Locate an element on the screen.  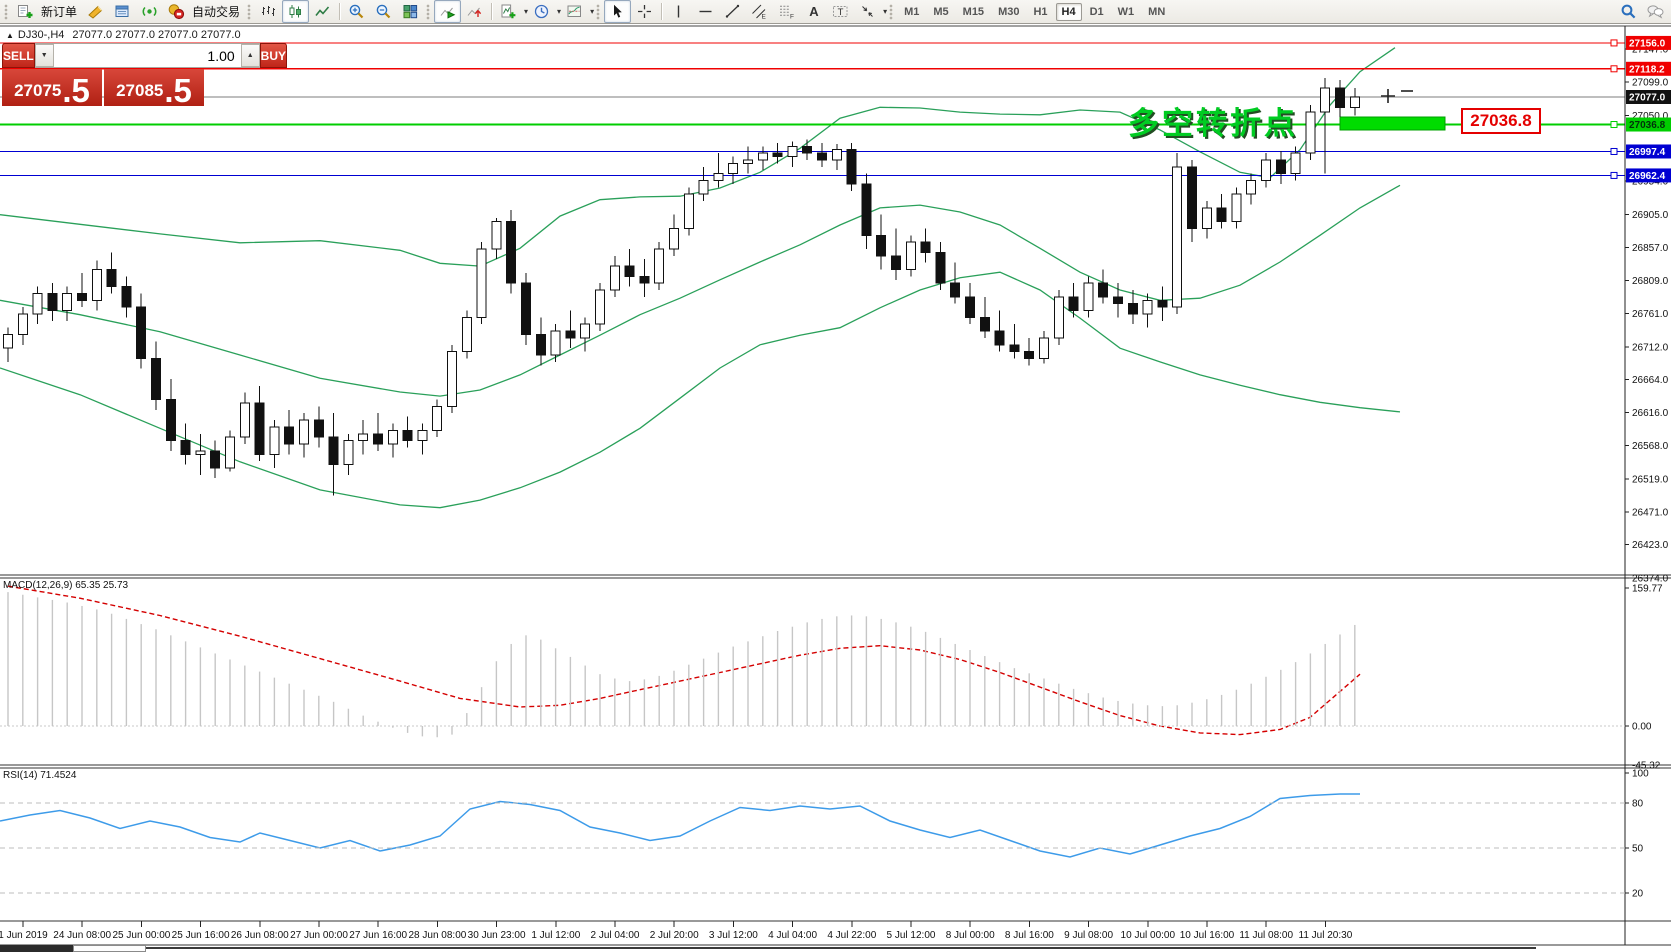
green-highlight-bar is located at coordinates (1392, 123).